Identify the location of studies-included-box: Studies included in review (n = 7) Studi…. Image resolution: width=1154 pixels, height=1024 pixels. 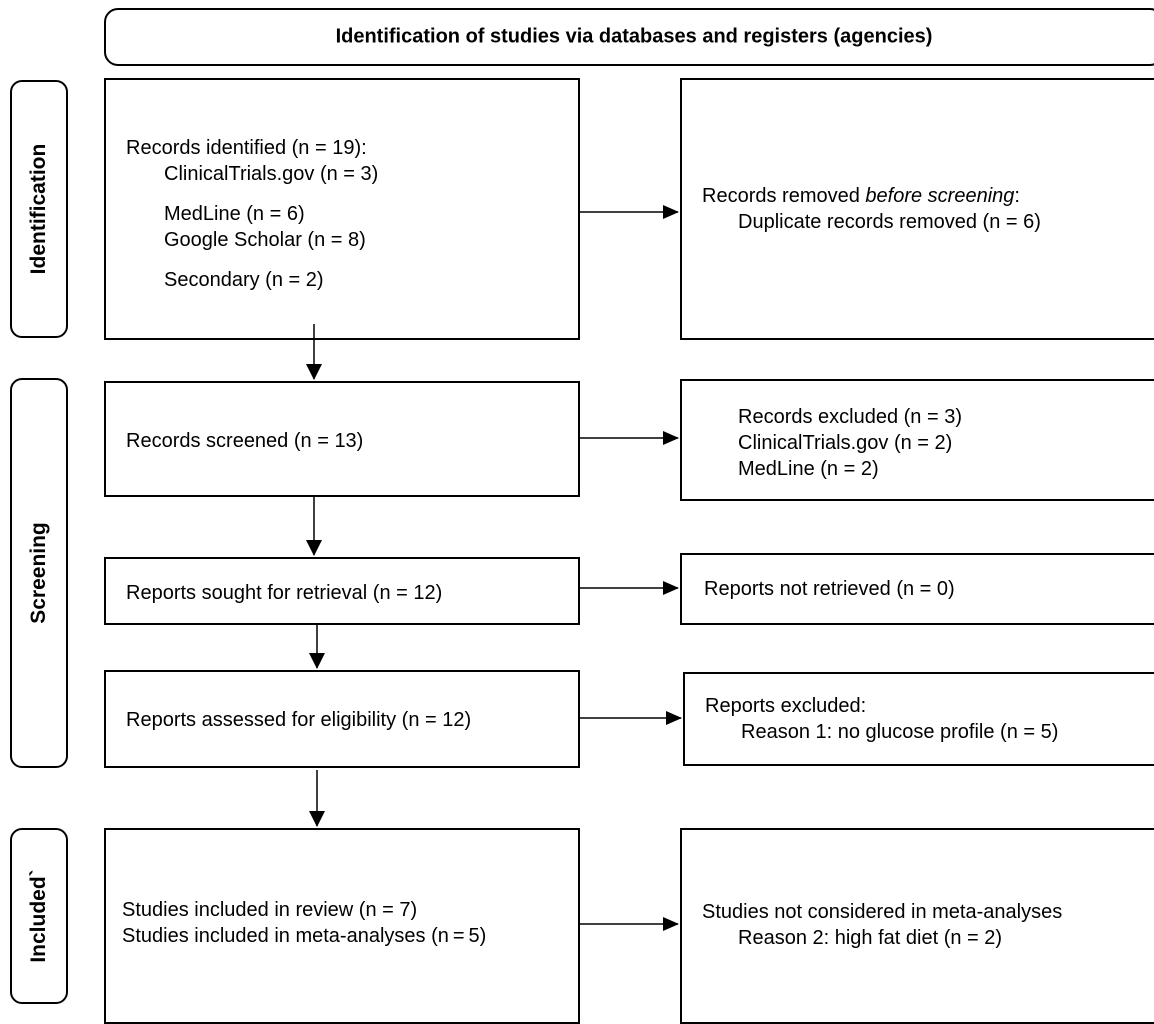
(342, 926).